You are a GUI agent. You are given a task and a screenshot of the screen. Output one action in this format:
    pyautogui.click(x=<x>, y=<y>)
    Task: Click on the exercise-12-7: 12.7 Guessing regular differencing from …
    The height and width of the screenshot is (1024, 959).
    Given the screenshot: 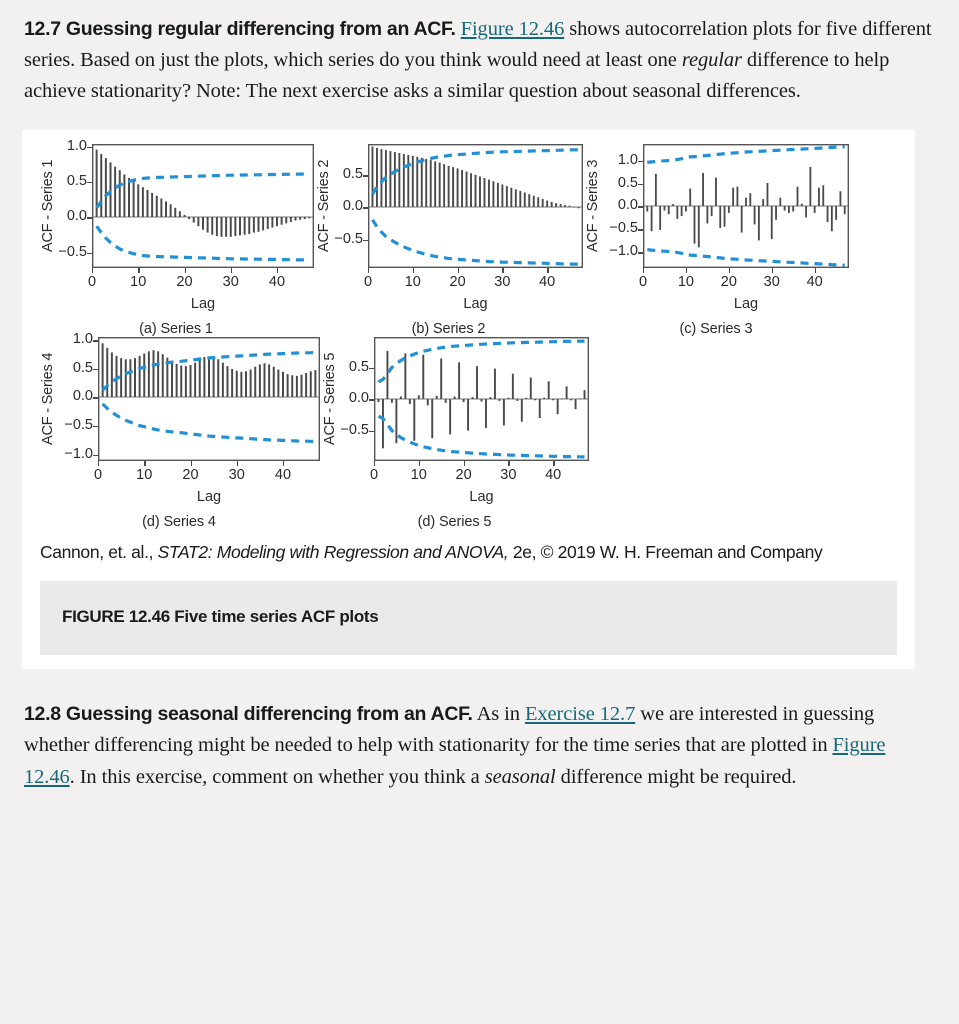 What is the action you would take?
    pyautogui.click(x=479, y=60)
    